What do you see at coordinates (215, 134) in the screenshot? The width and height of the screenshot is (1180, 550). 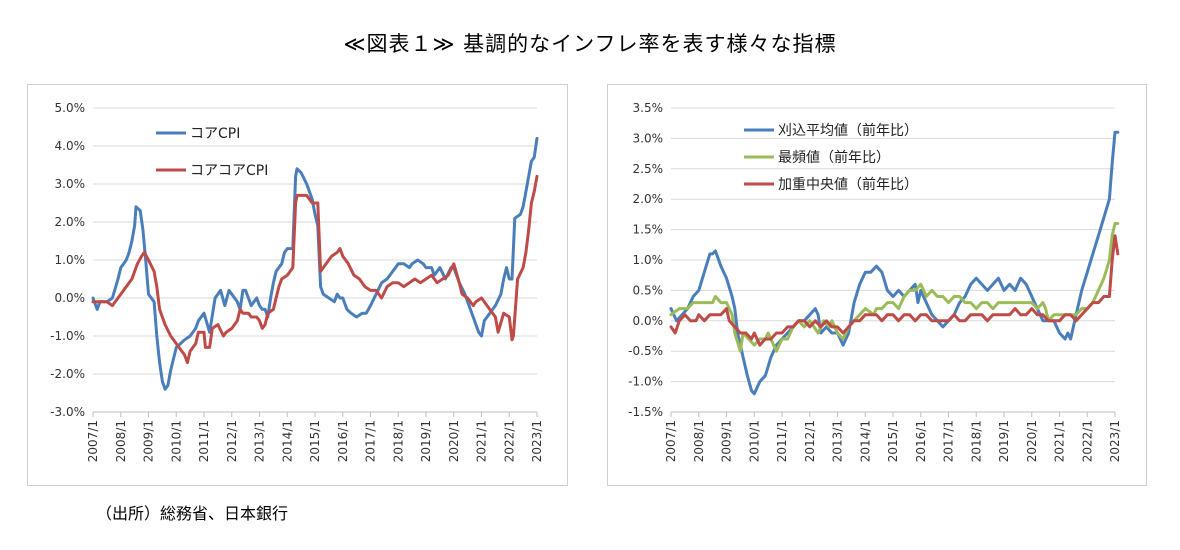 I see `legend-label: コアCPI` at bounding box center [215, 134].